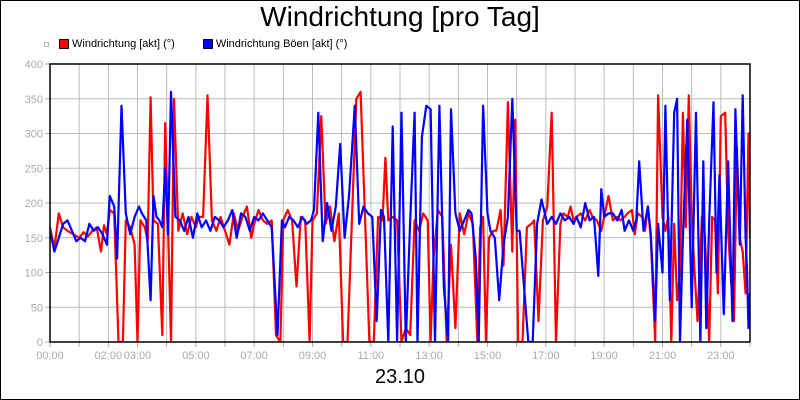  What do you see at coordinates (429, 356) in the screenshot?
I see `x-tick-label: 13:00` at bounding box center [429, 356].